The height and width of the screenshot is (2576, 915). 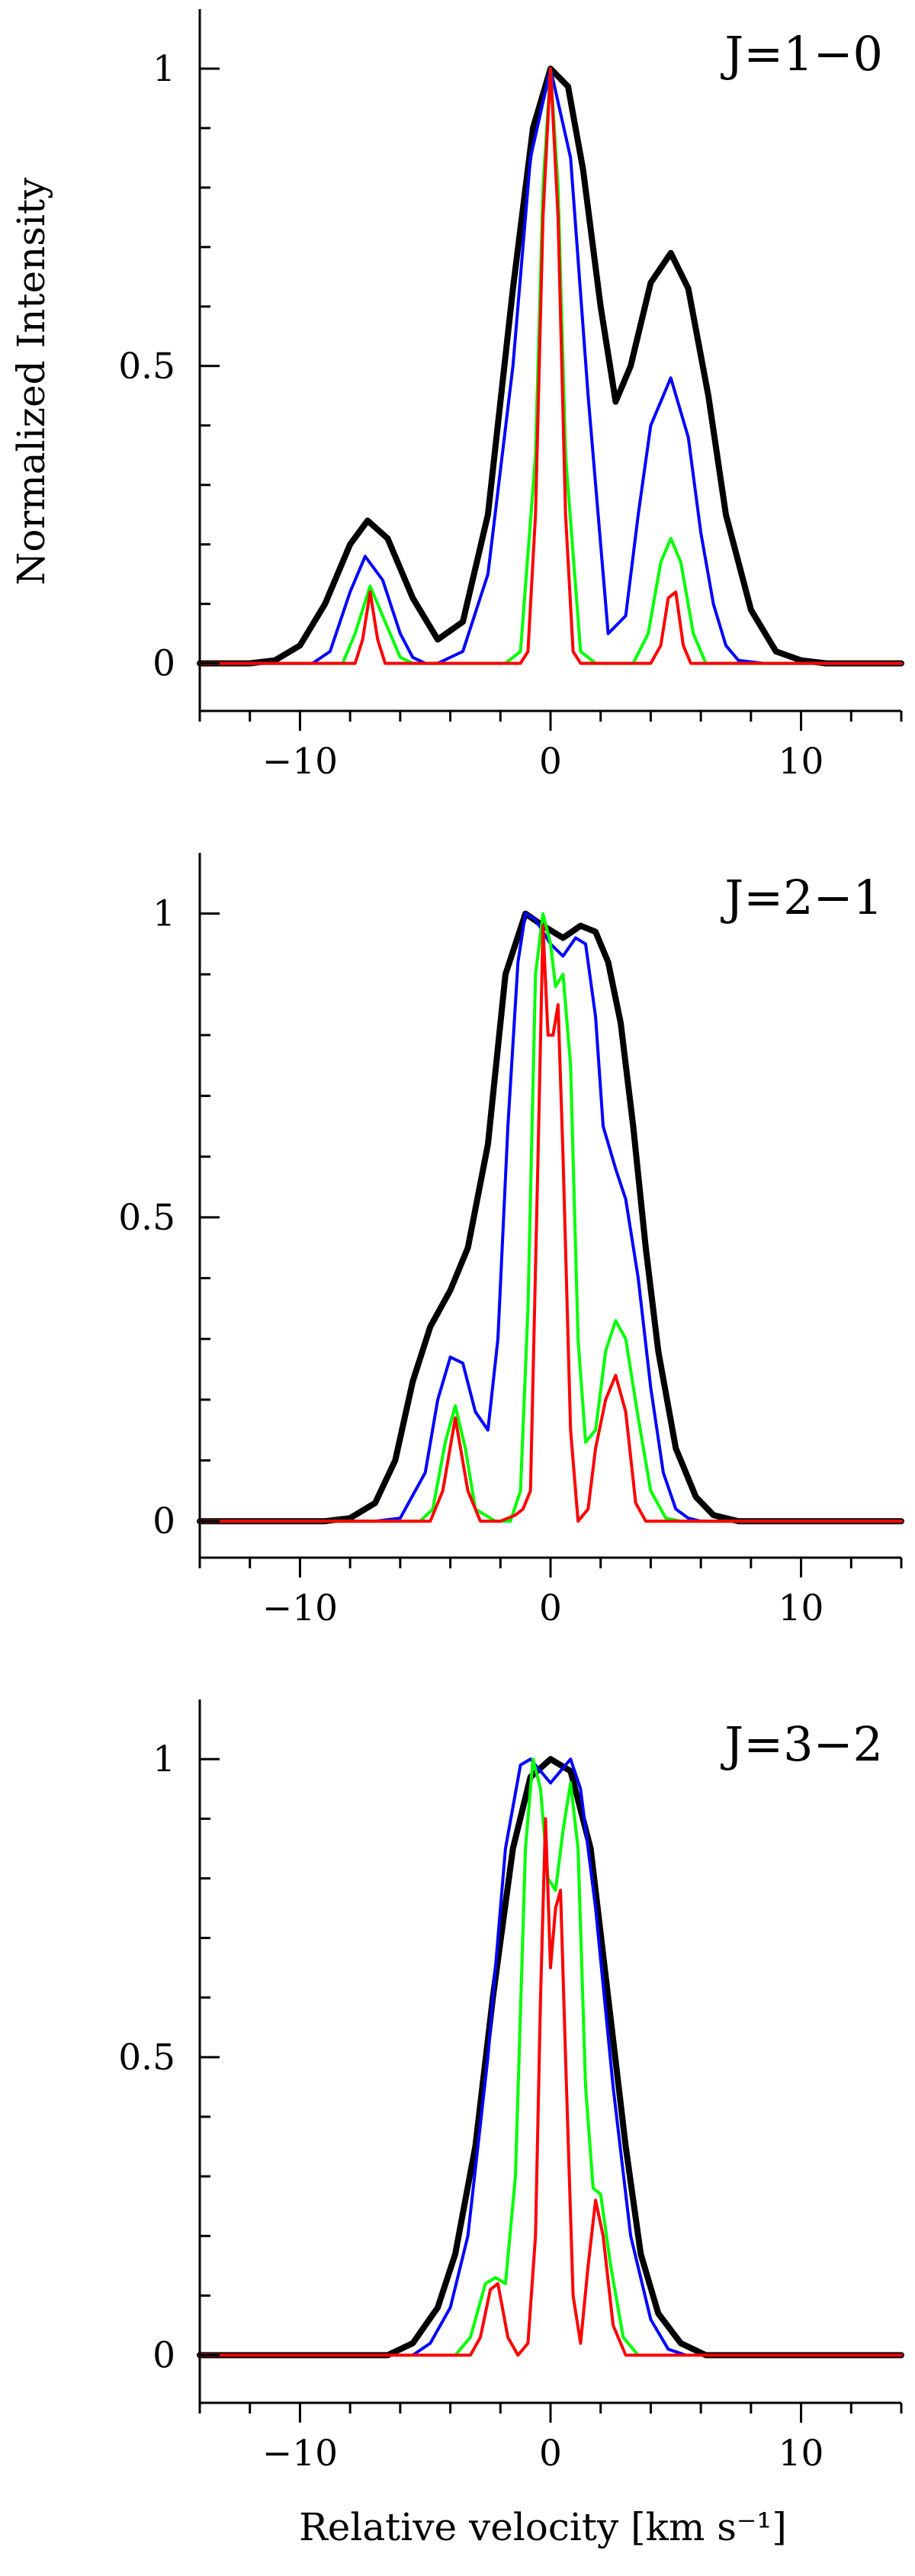 I want to click on panel-title: J=3−2, so click(x=801, y=1744).